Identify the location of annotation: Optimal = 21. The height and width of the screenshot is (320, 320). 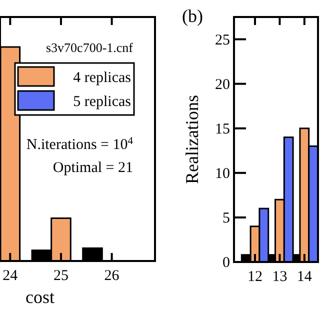
(92, 168).